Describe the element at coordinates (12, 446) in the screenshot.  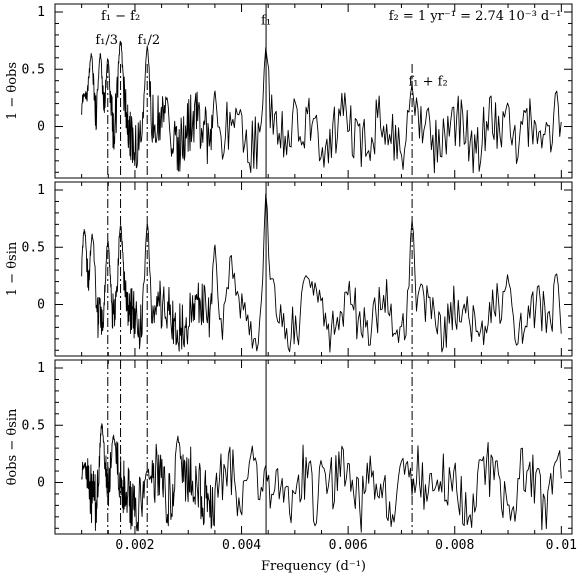
I see `y-axis-label: θobs − θsin` at that location.